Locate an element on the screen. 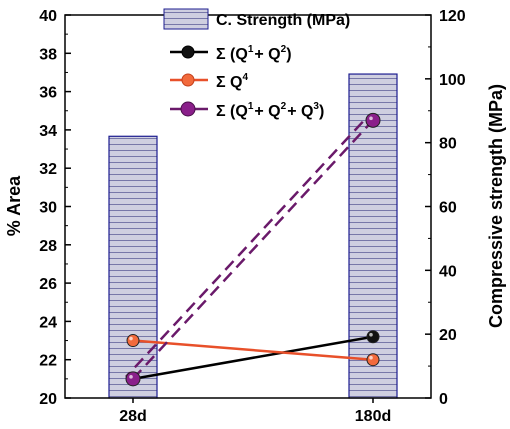  x-axis: 28d 180d is located at coordinates (255, 411).